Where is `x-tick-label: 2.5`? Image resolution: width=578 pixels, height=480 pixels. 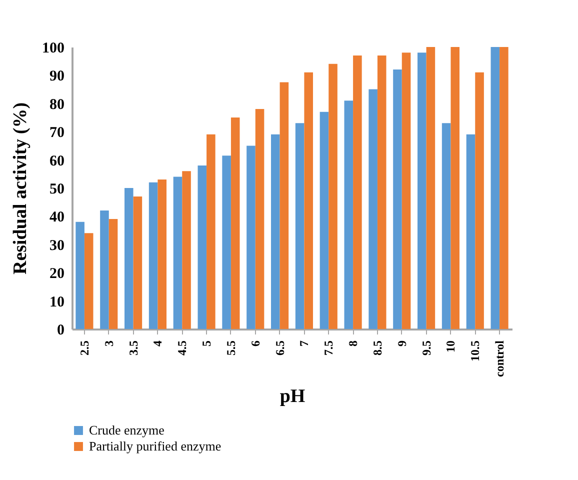
x-tick-label: 2.5 is located at coordinates (84, 348).